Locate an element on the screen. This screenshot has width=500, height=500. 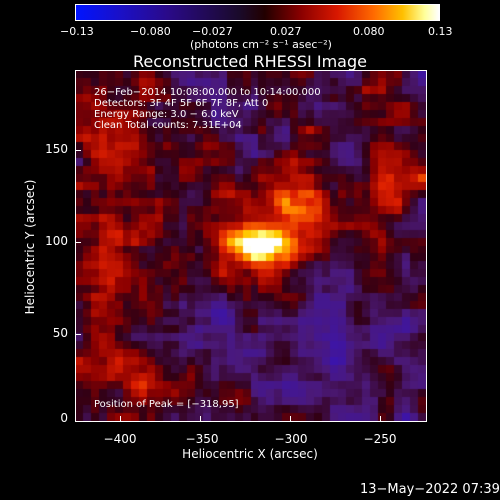
timestamp: 13−May−2022 07:39 is located at coordinates (430, 489).